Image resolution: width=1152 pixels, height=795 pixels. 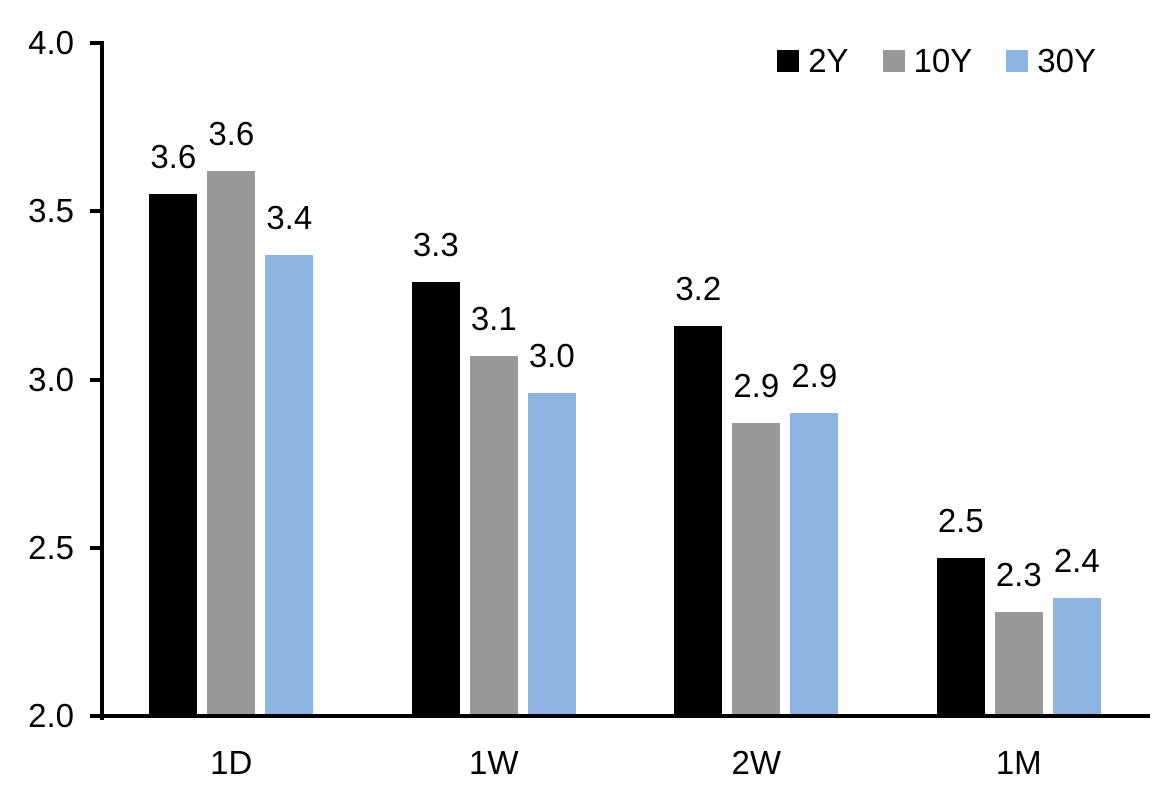 What do you see at coordinates (625, 716) in the screenshot?
I see `x-axis-line` at bounding box center [625, 716].